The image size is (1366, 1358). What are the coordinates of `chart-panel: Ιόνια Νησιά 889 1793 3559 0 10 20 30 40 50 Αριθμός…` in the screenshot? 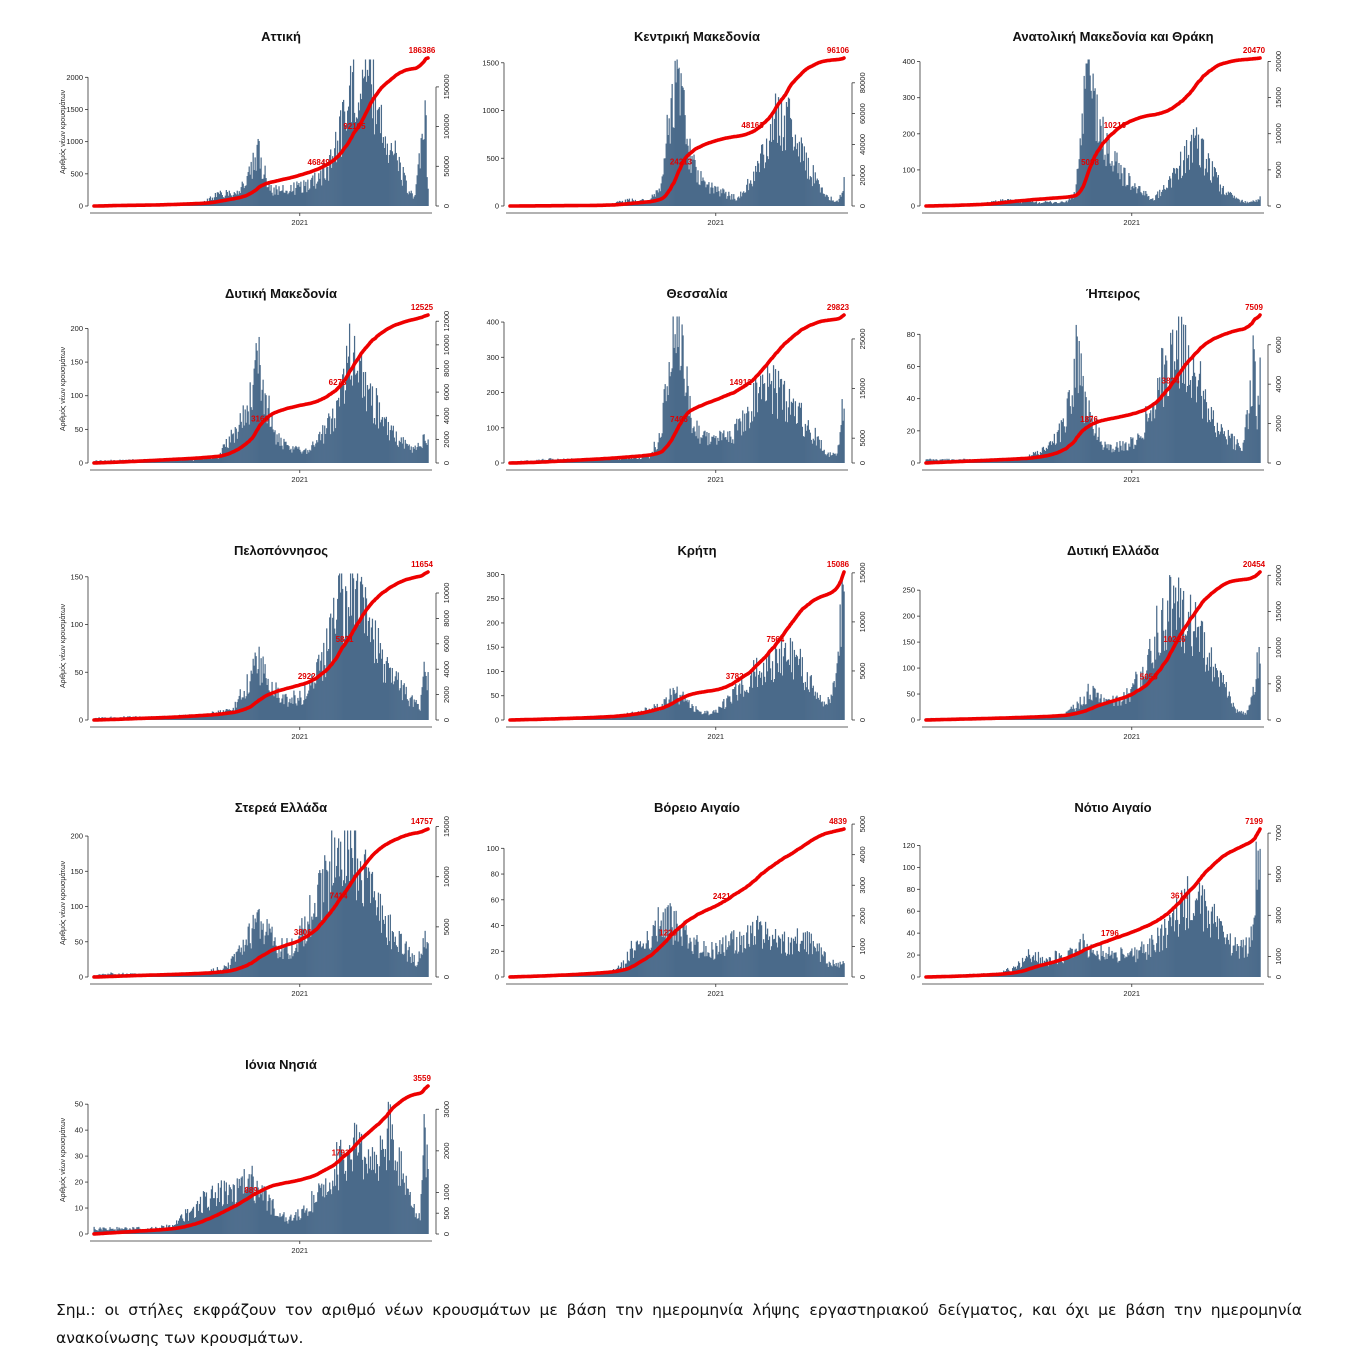 It's located at (266, 1174).